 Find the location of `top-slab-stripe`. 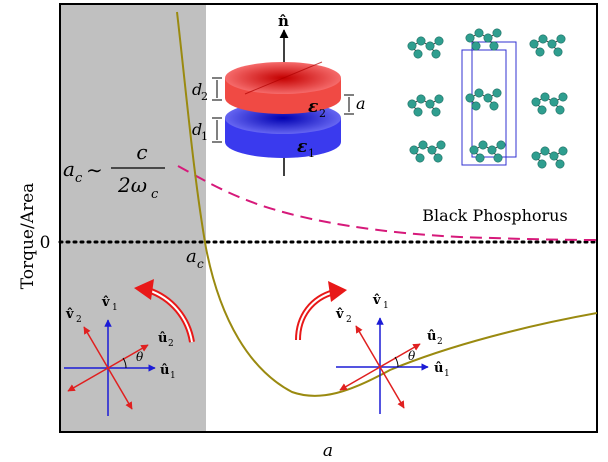

top-slab-stripe is located at coordinates (283, 78).